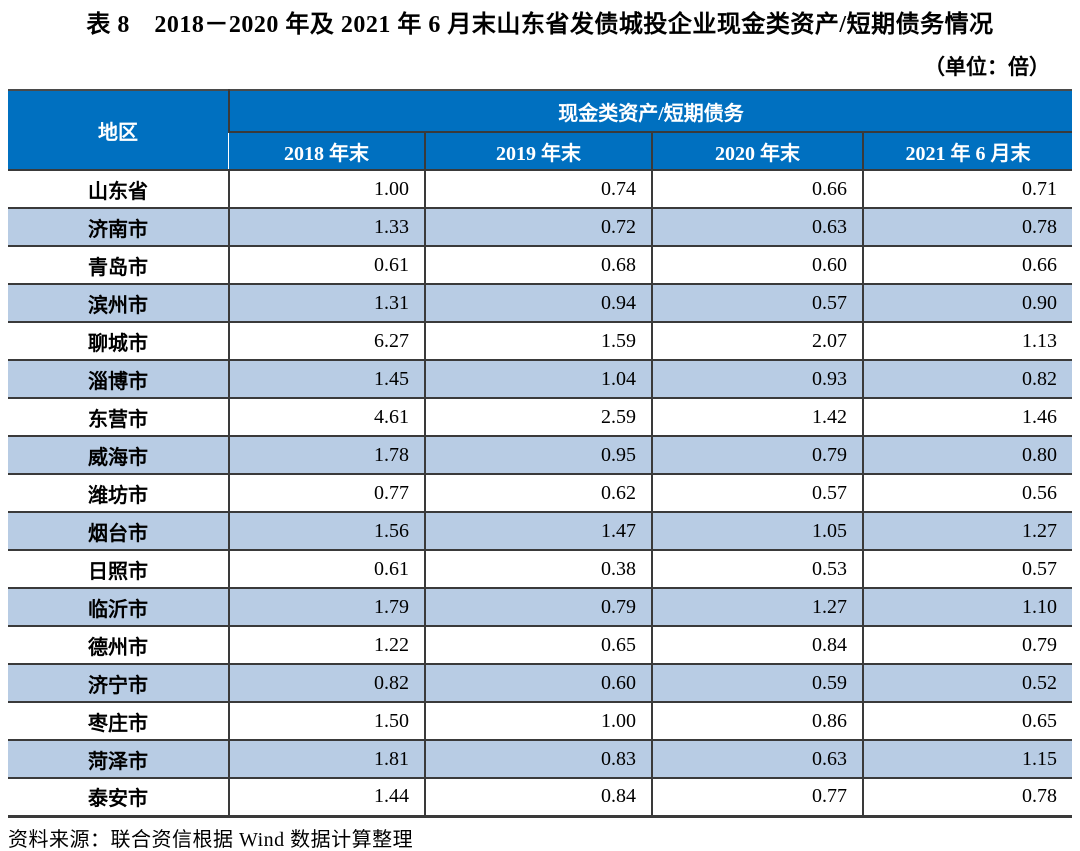  What do you see at coordinates (650, 112) in the screenshot?
I see `column-header-group: 现金类资产/短期债务` at bounding box center [650, 112].